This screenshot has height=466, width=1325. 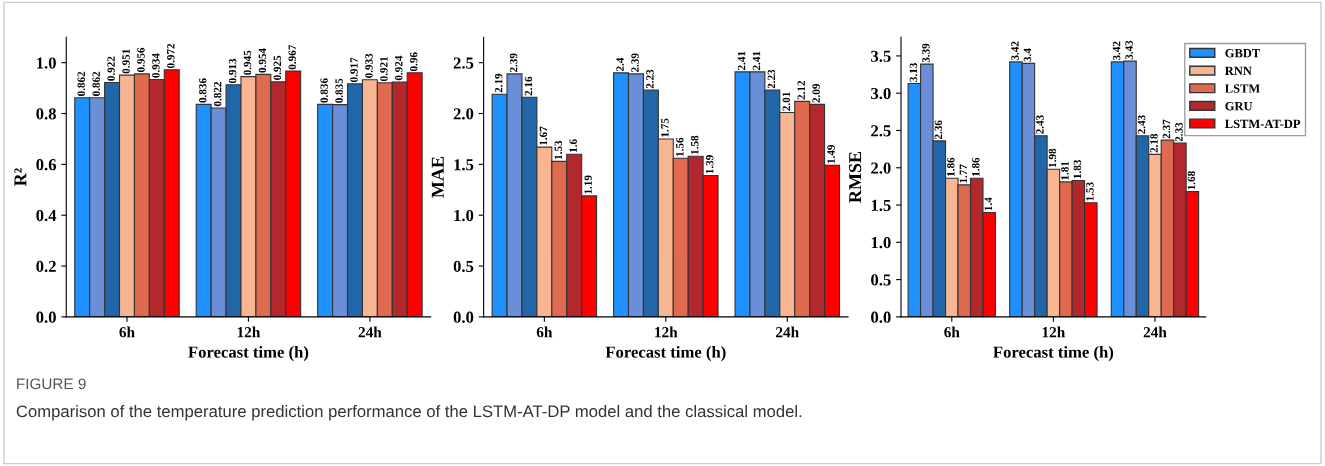 I want to click on data-label: 2.09, so click(x=816, y=93).